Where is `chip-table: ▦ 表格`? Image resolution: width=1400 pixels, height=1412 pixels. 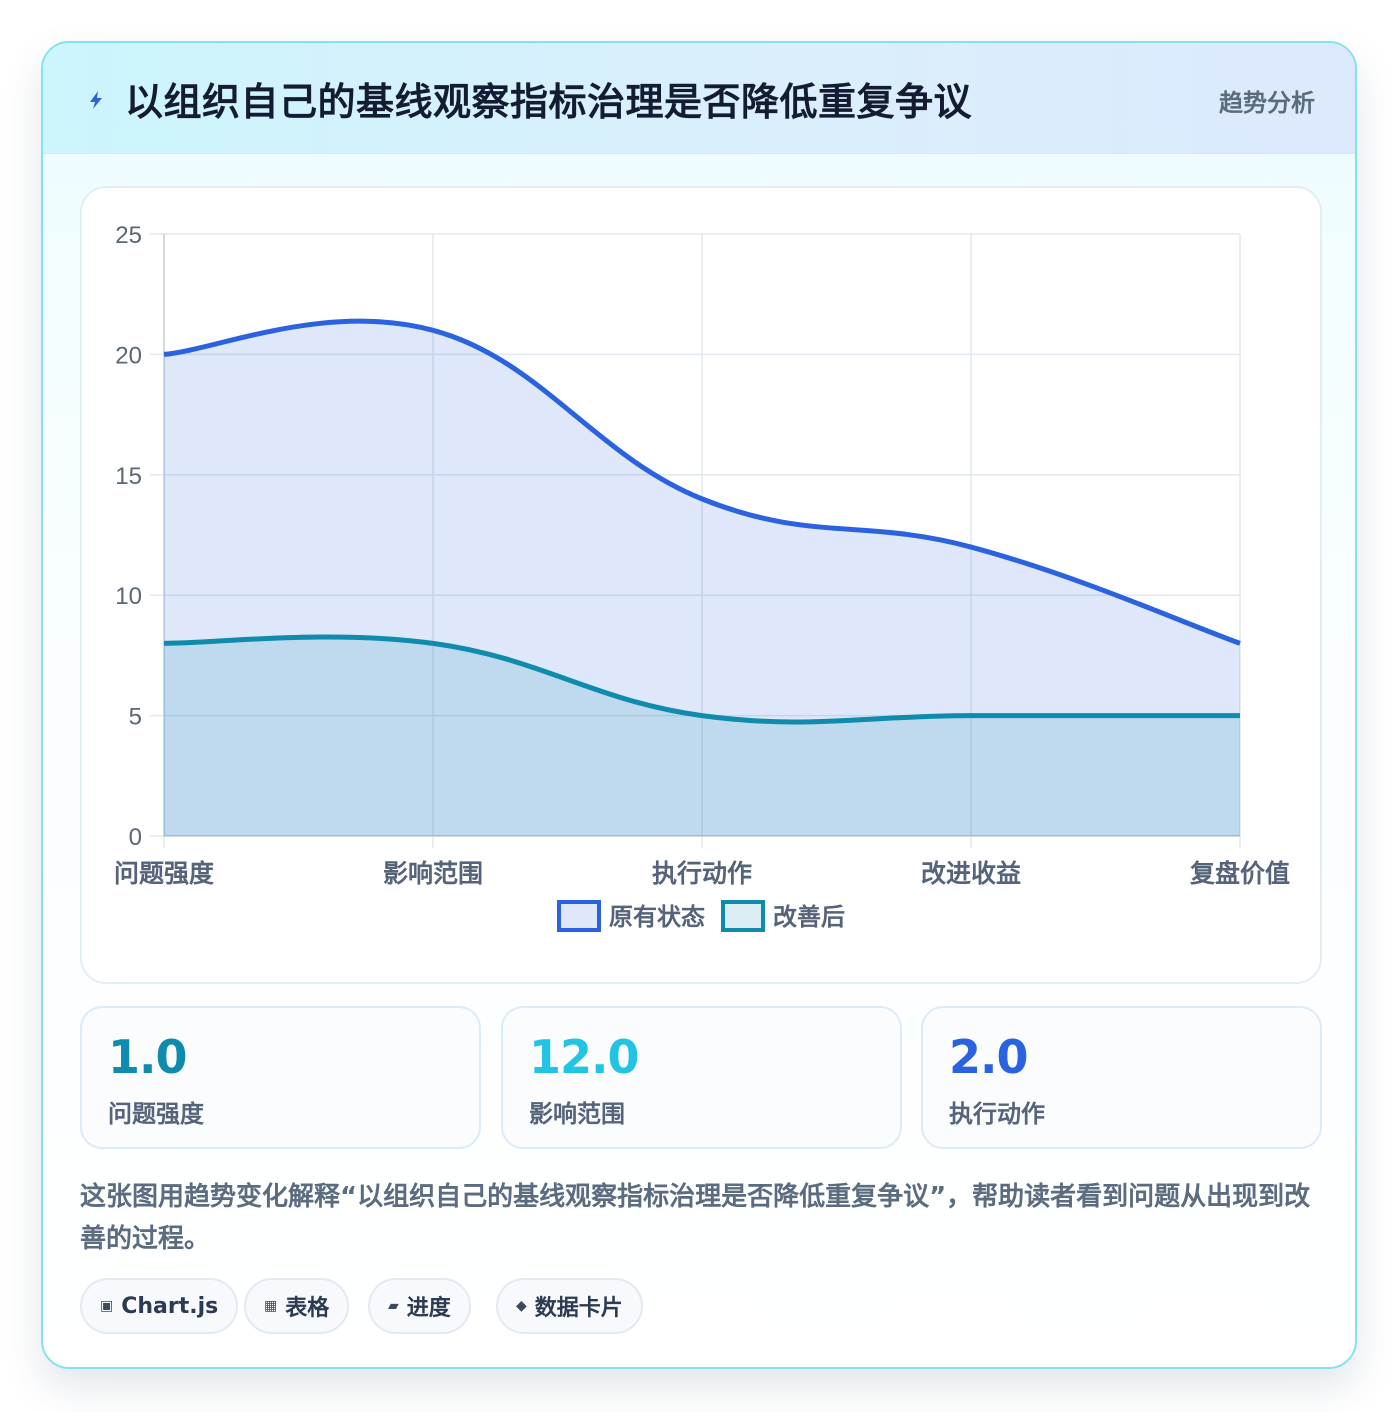 chip-table: ▦ 表格 is located at coordinates (297, 1306).